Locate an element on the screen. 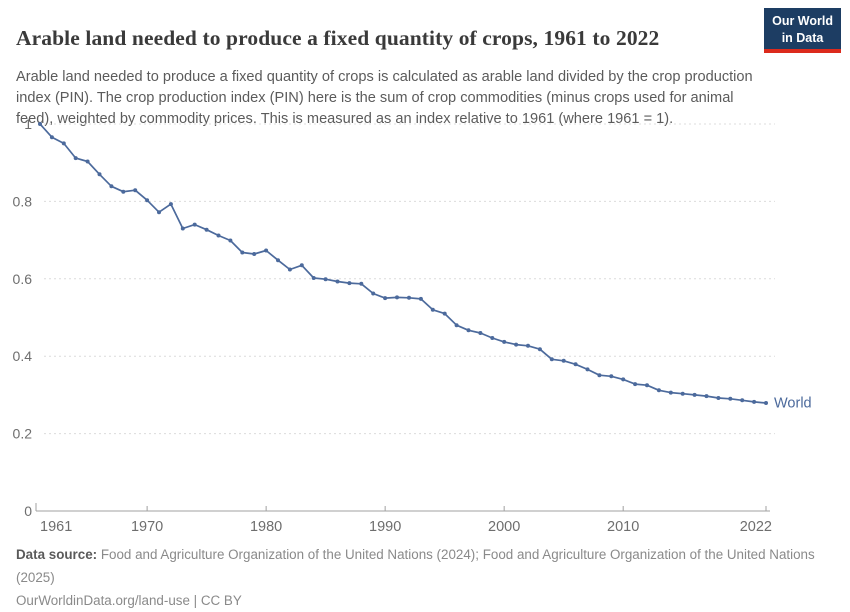 The image size is (850, 612). x-axis-label: 1990 is located at coordinates (385, 527).